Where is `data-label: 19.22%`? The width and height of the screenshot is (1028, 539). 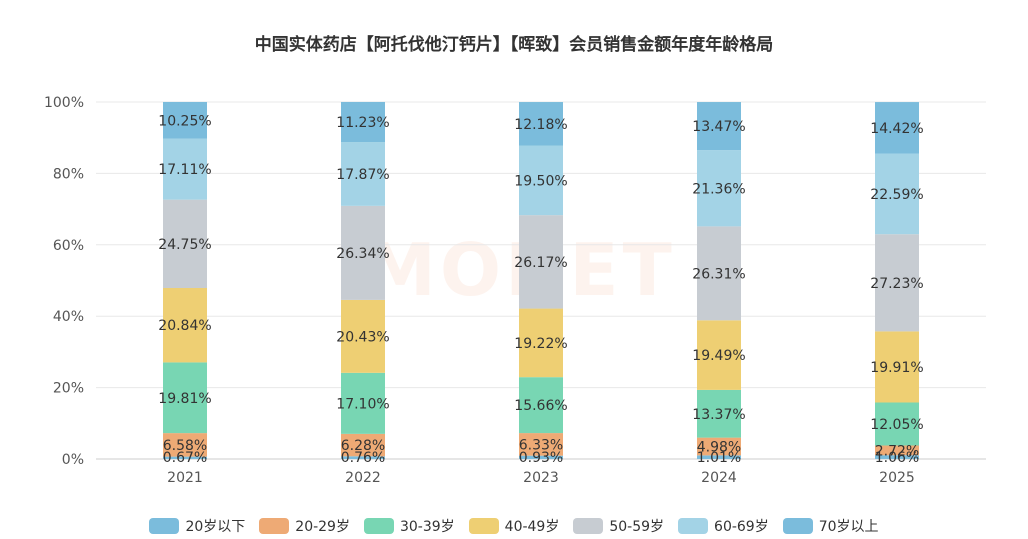 data-label: 19.22% is located at coordinates (540, 344).